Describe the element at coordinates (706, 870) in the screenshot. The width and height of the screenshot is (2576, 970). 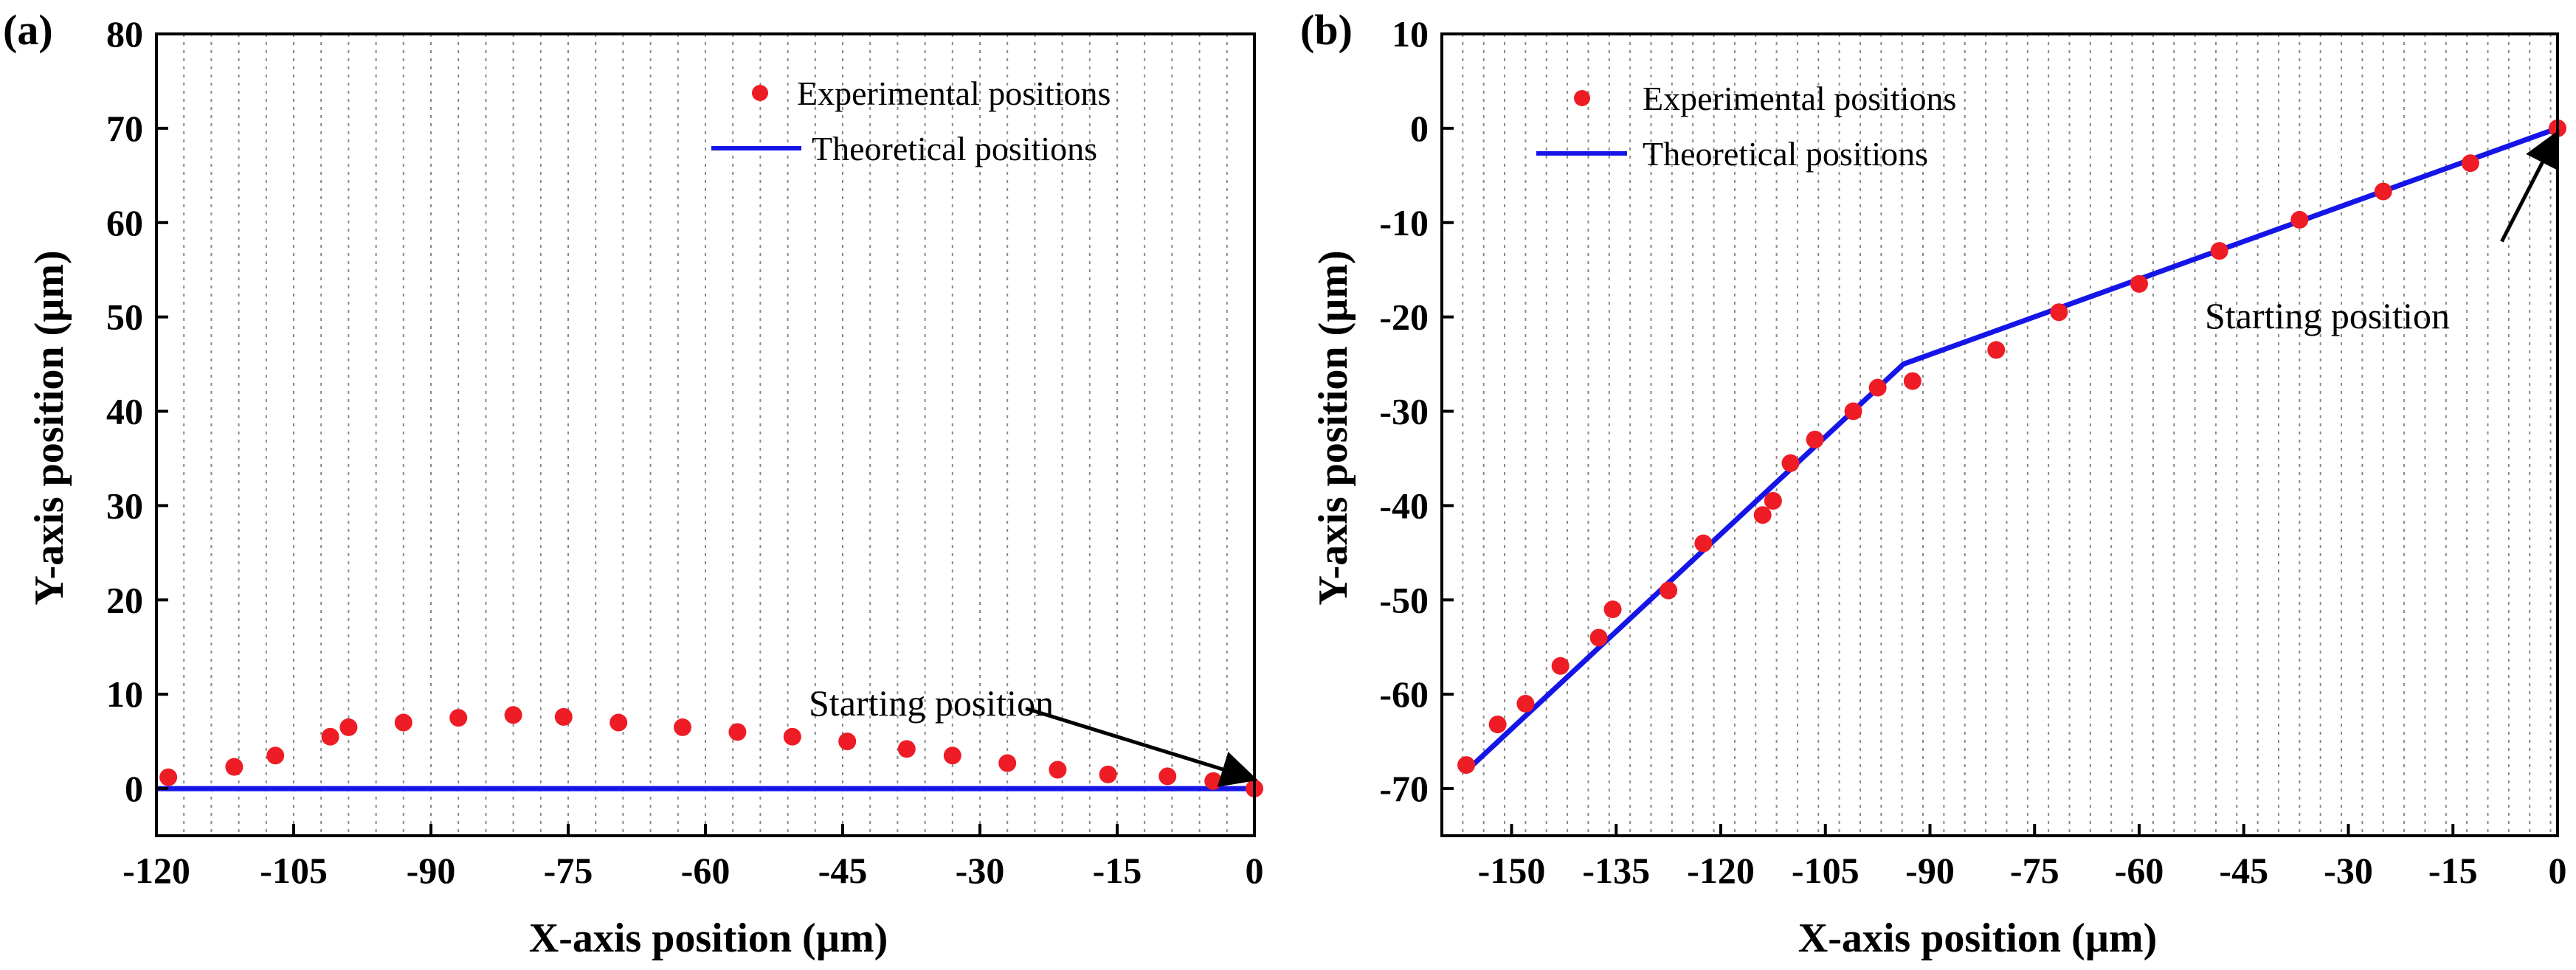
I see `x-tick-label: -60` at that location.